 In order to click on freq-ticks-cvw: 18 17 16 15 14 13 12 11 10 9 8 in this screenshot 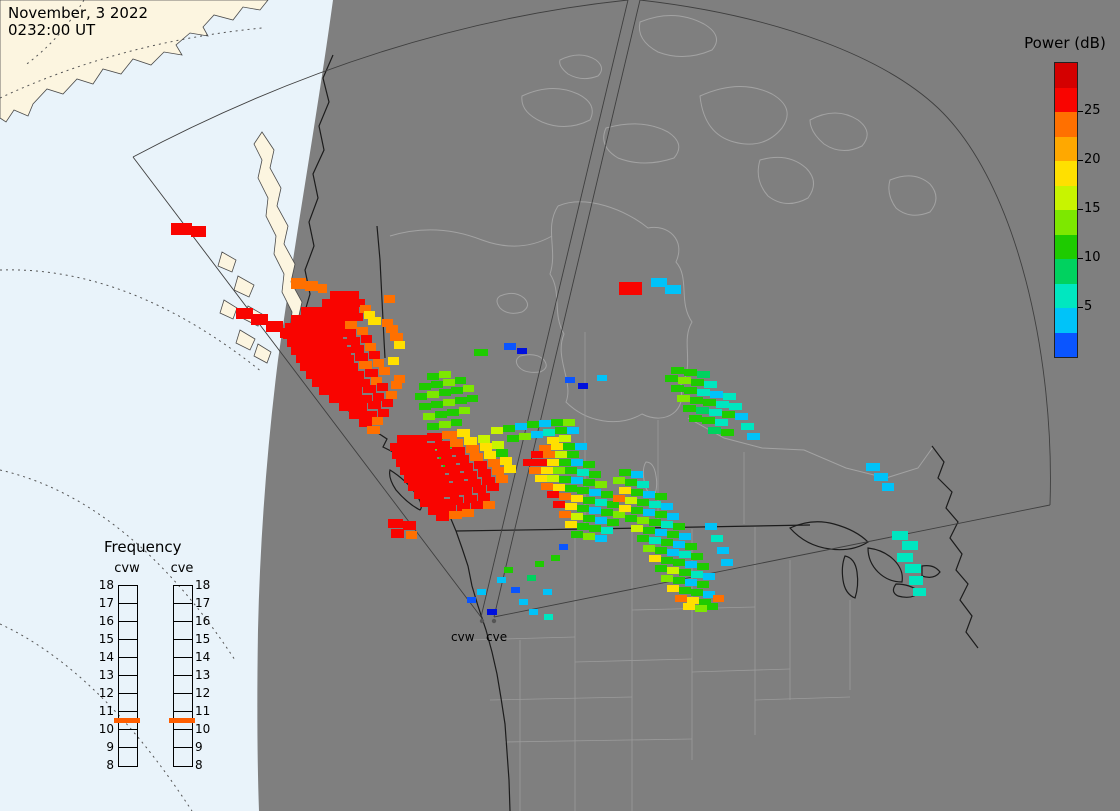, I will do `click(97, 675)`.